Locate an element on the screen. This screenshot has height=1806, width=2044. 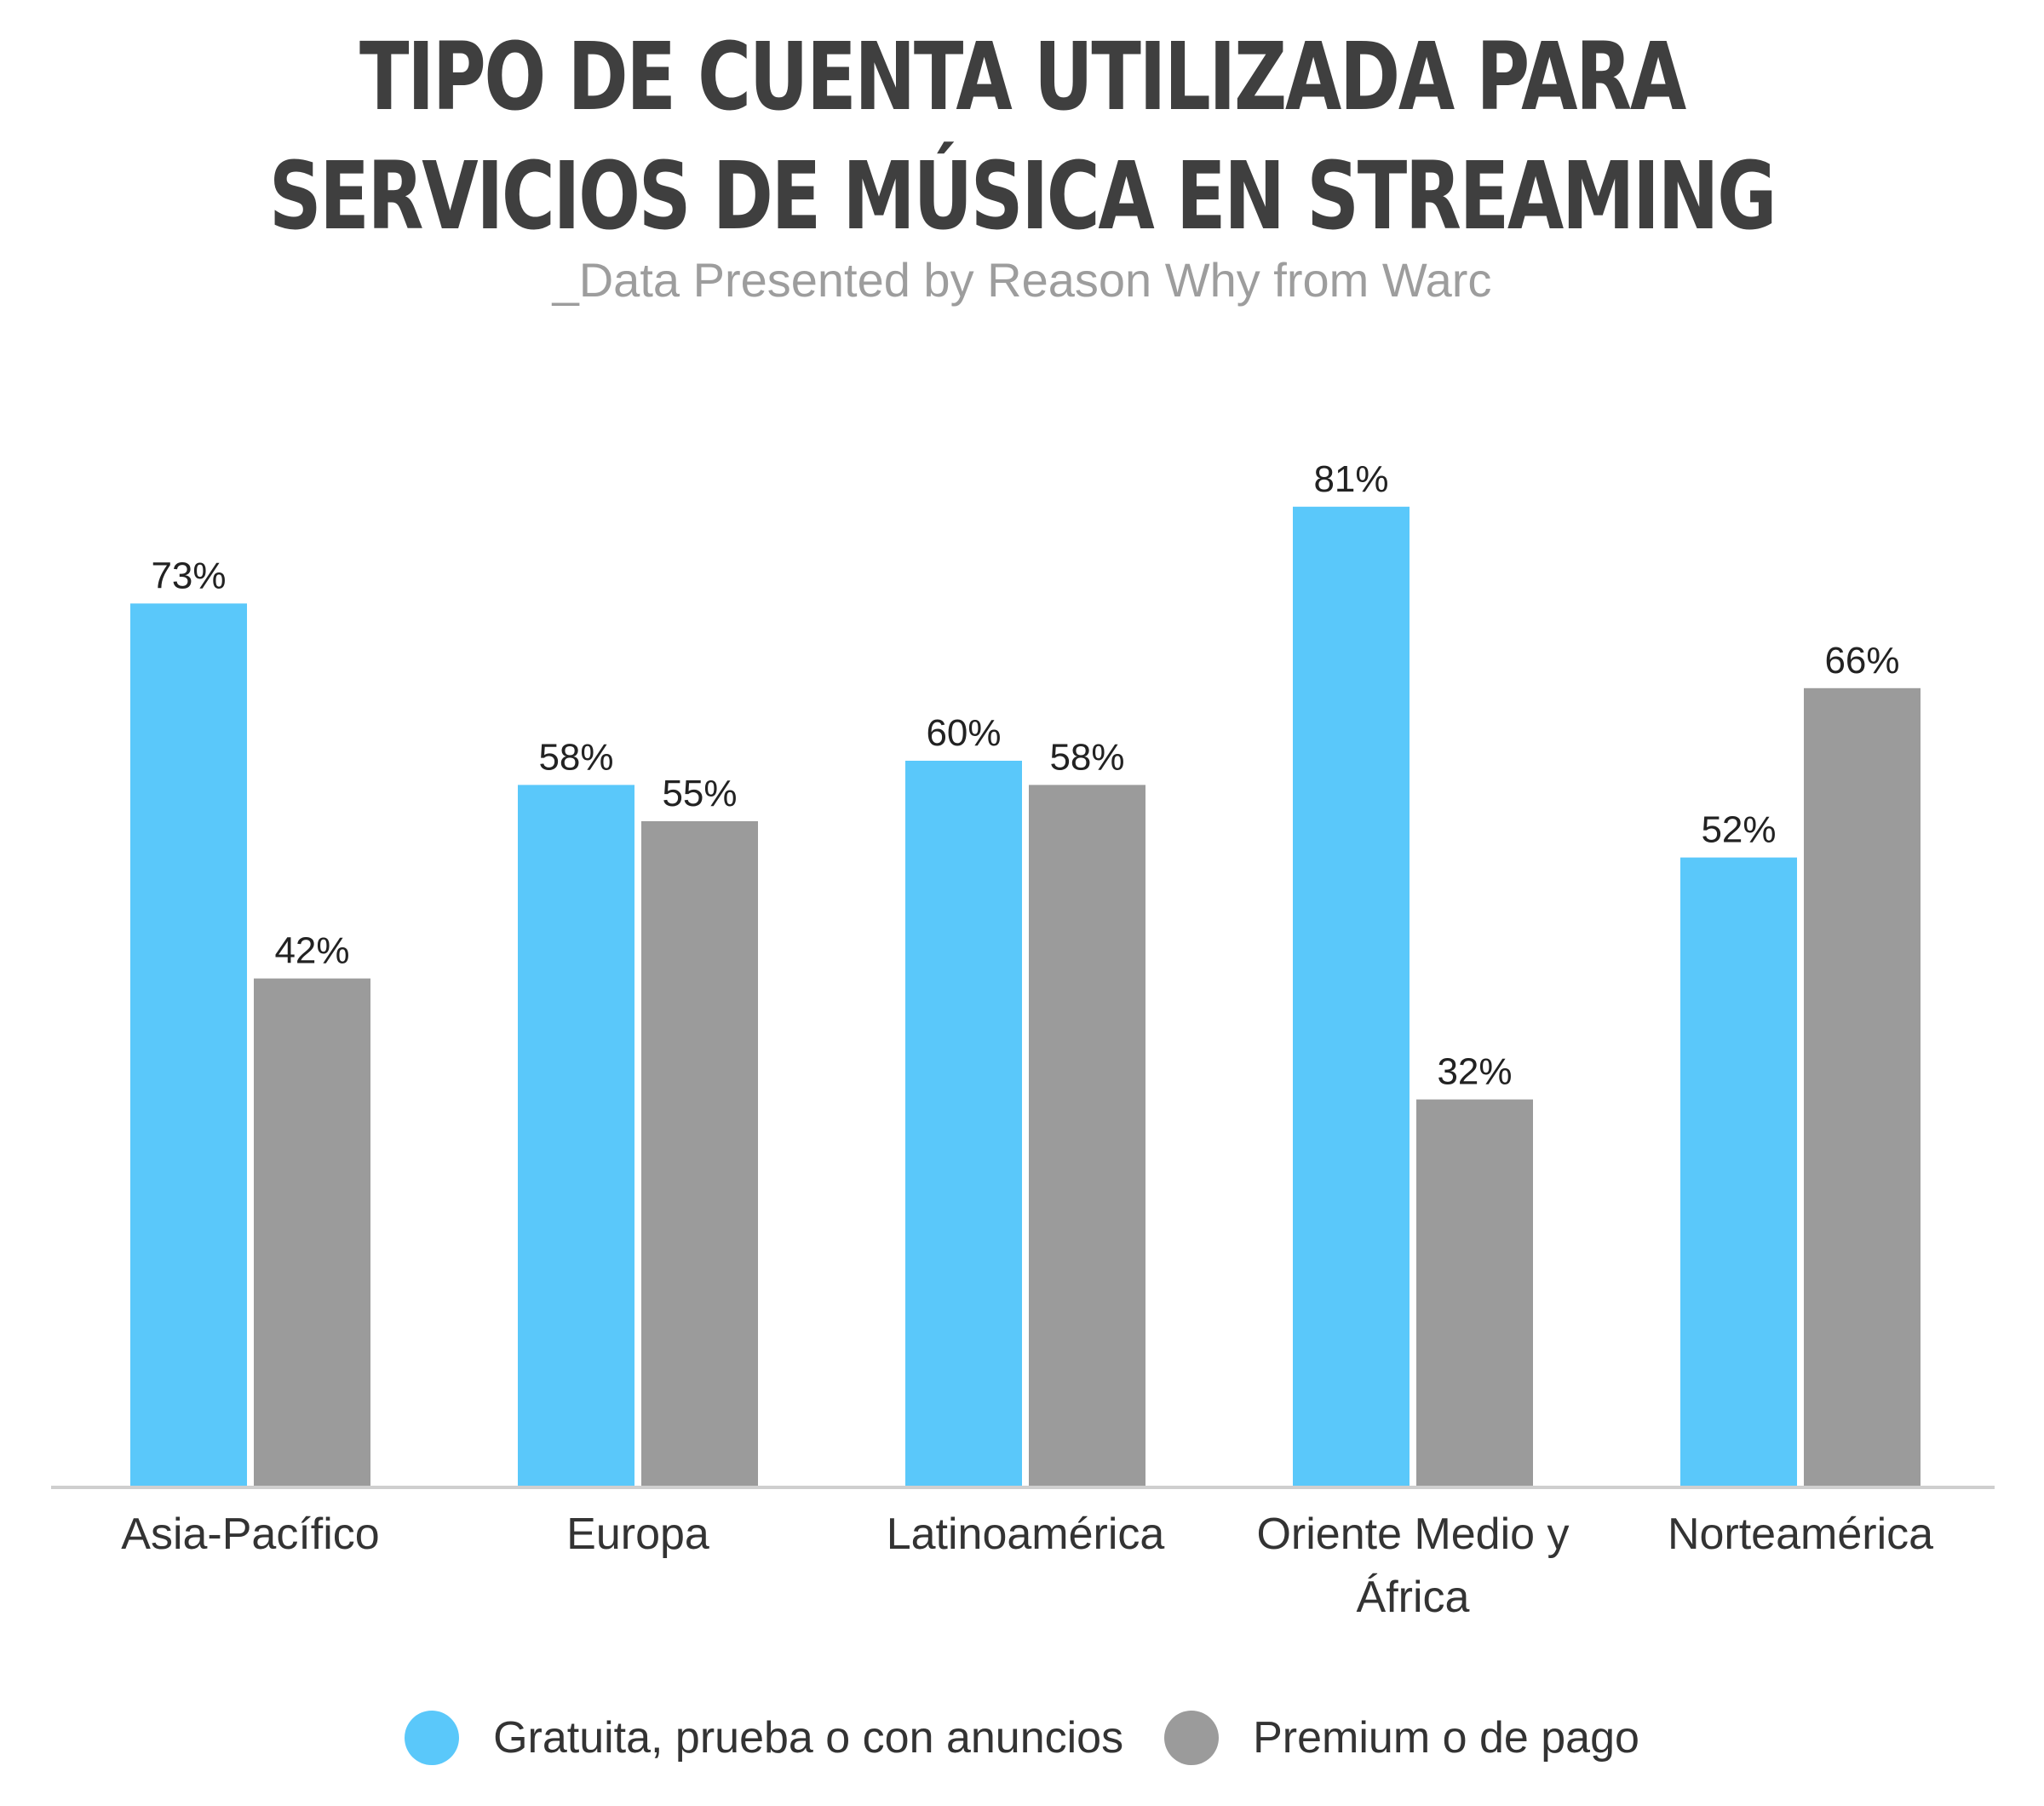
data-label-free-2: 60% is located at coordinates (963, 733).